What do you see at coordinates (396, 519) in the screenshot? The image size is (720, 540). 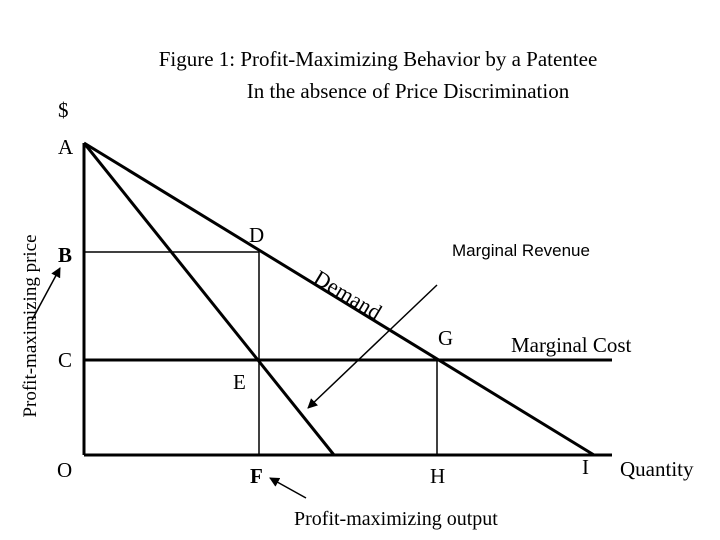 I see `profit-maximizing-output-label: Profit-maximizing output` at bounding box center [396, 519].